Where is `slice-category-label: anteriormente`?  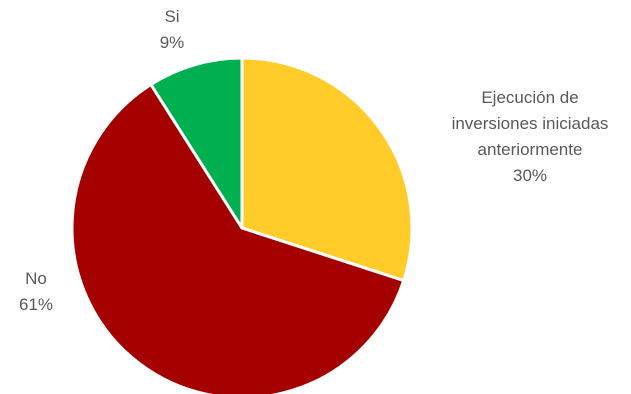 slice-category-label: anteriormente is located at coordinates (530, 149).